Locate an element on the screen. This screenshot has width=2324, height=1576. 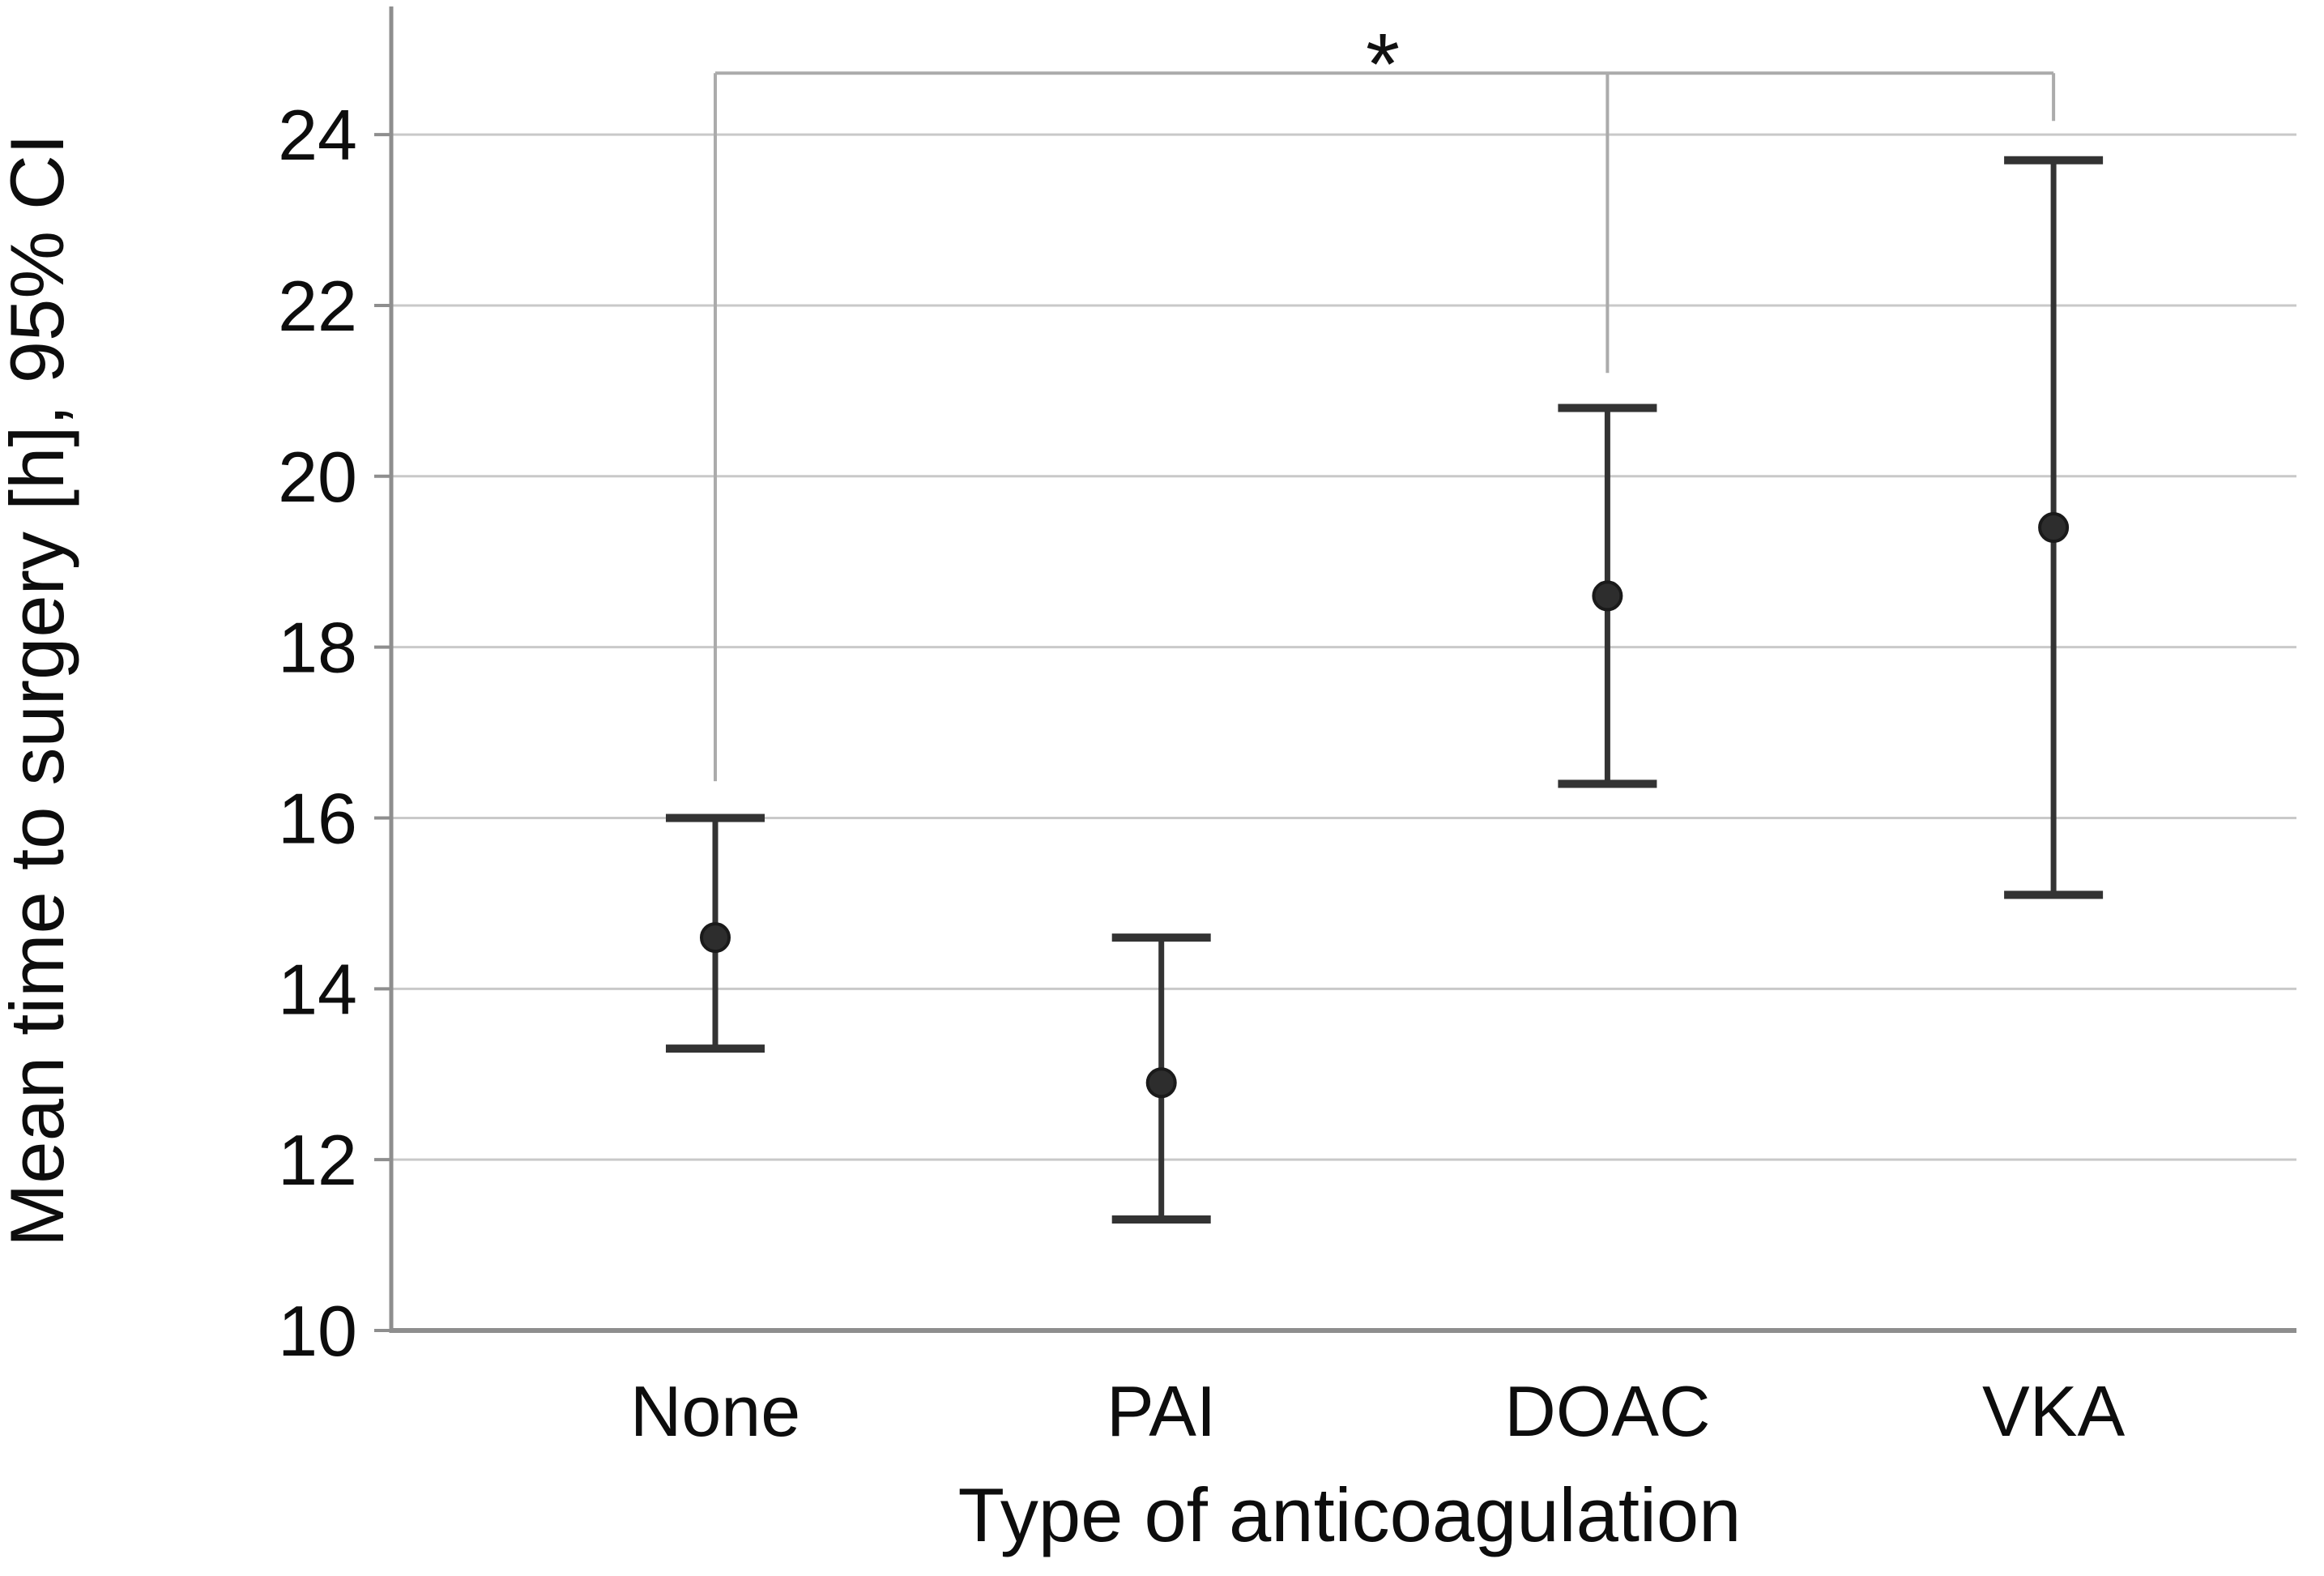
x-category-label-VKA: VKA is located at coordinates (2053, 1411).